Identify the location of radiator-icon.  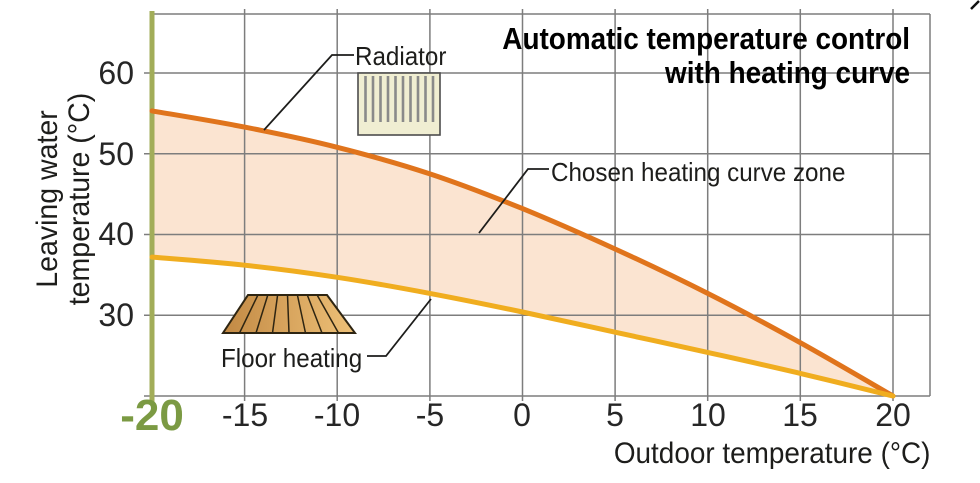
(399, 104).